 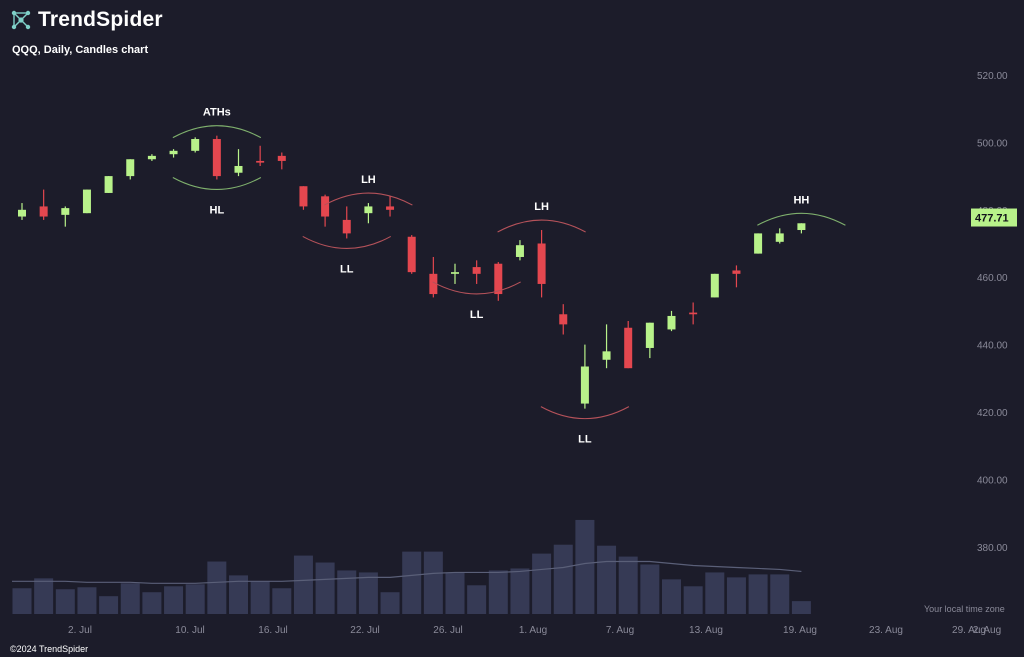 I want to click on y-tick-label: 500.00, so click(x=992, y=143).